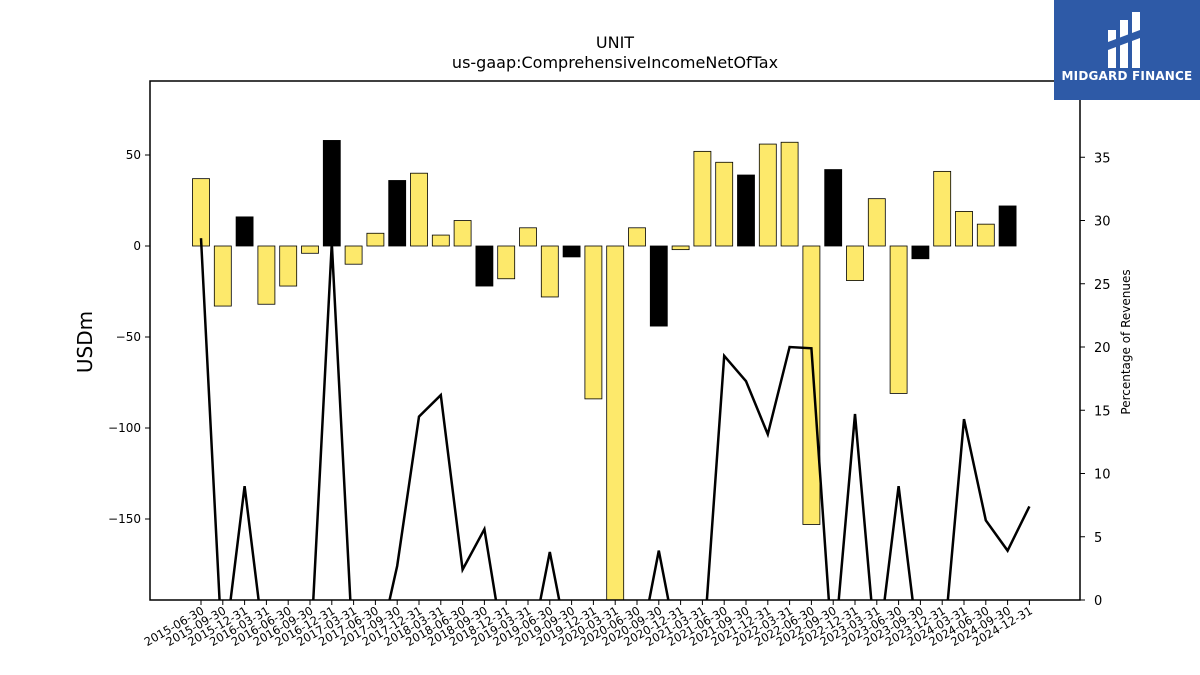  What do you see at coordinates (1098, 538) in the screenshot?
I see `y2-tick-label: 5` at bounding box center [1098, 538].